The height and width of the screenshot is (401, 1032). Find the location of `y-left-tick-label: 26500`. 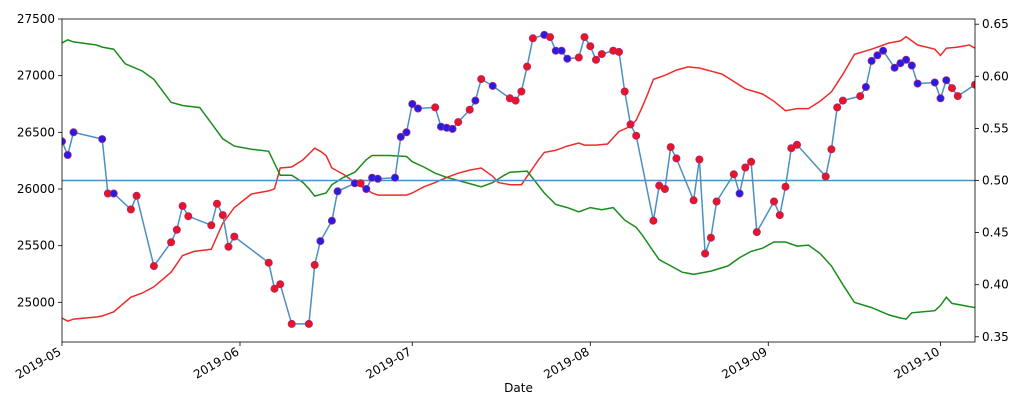

y-left-tick-label: 26500 is located at coordinates (36, 132).